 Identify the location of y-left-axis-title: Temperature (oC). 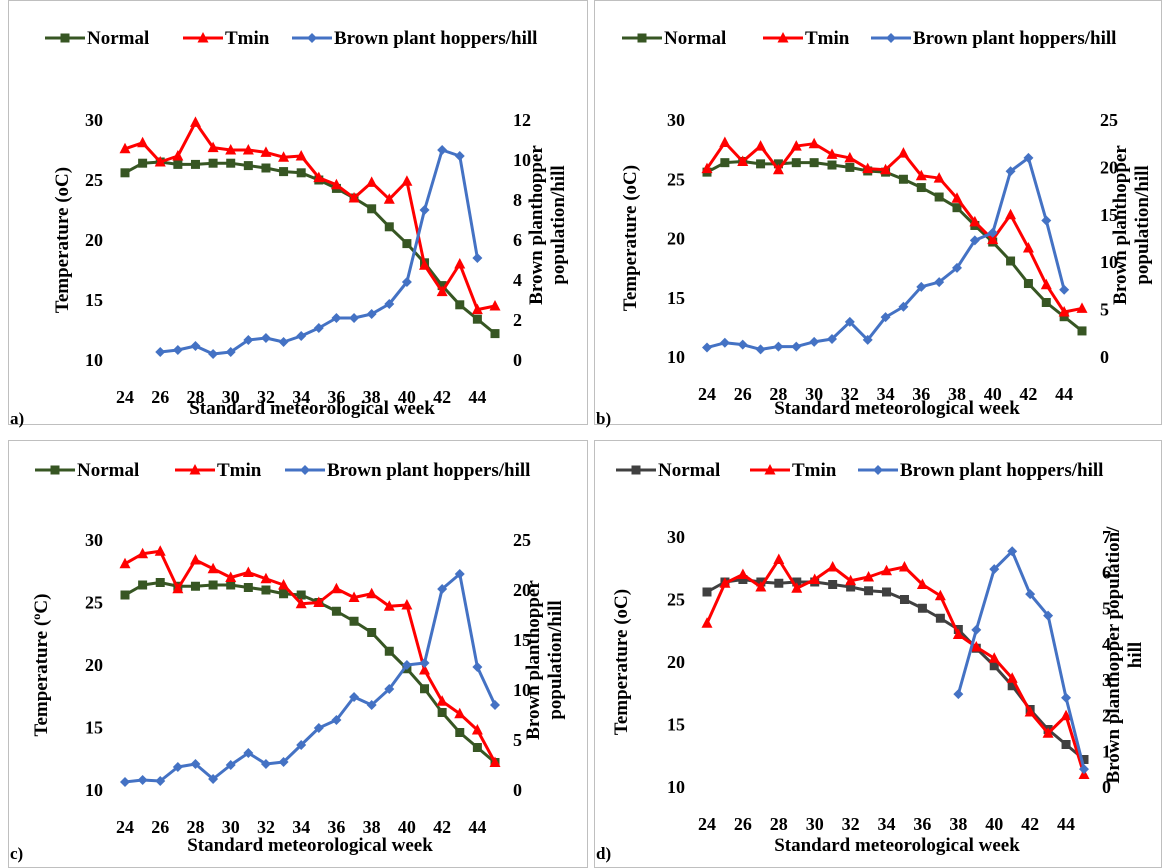
(621, 662).